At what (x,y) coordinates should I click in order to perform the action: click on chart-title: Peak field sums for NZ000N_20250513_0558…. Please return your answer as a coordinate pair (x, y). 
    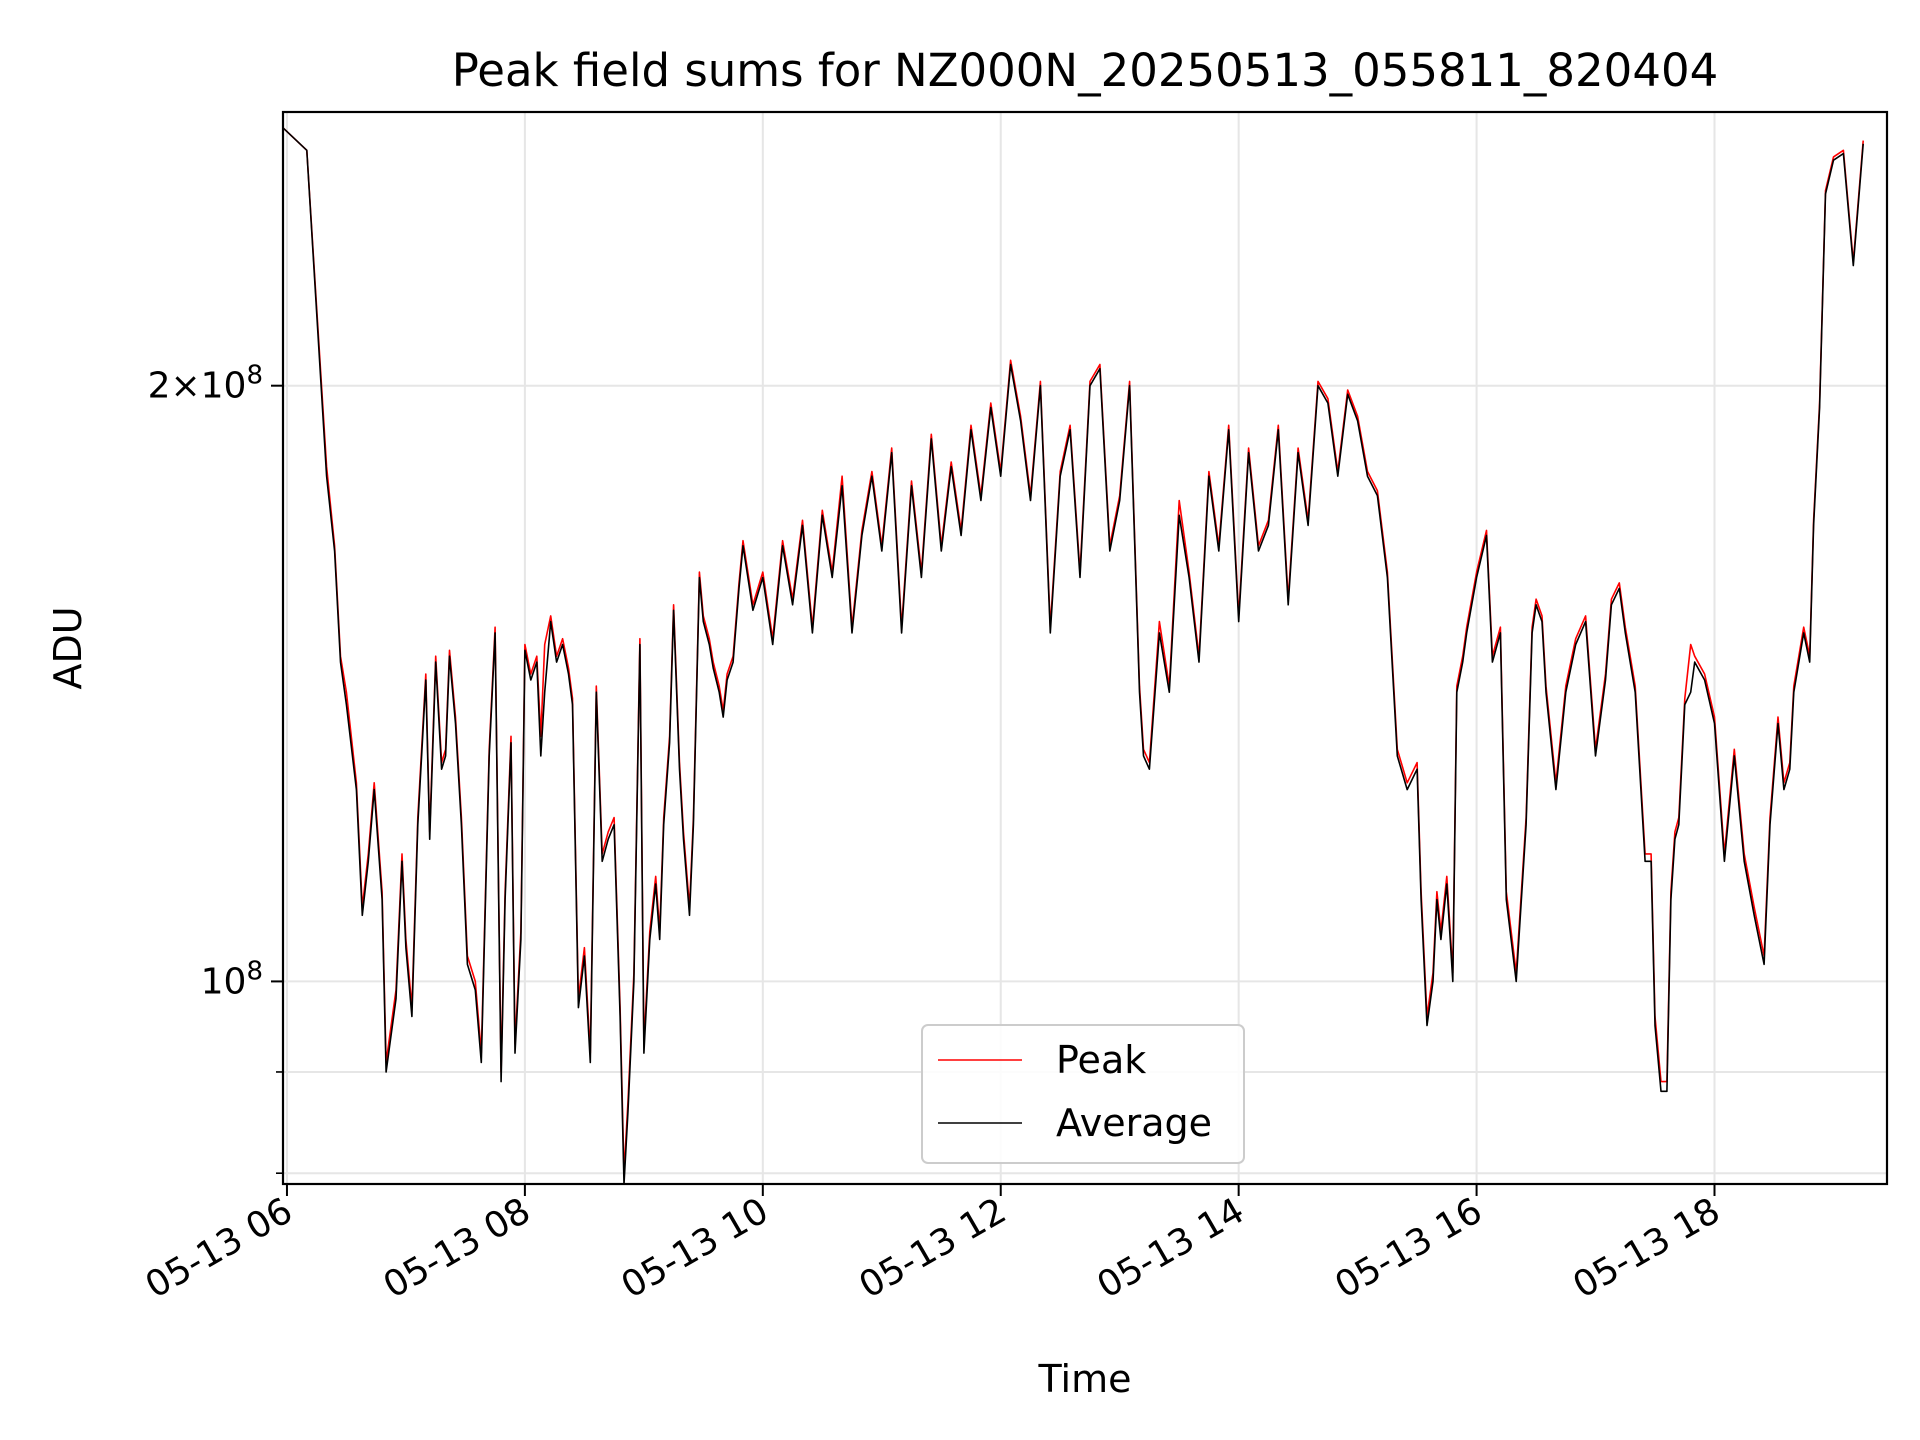
    Looking at the image, I should click on (1085, 70).